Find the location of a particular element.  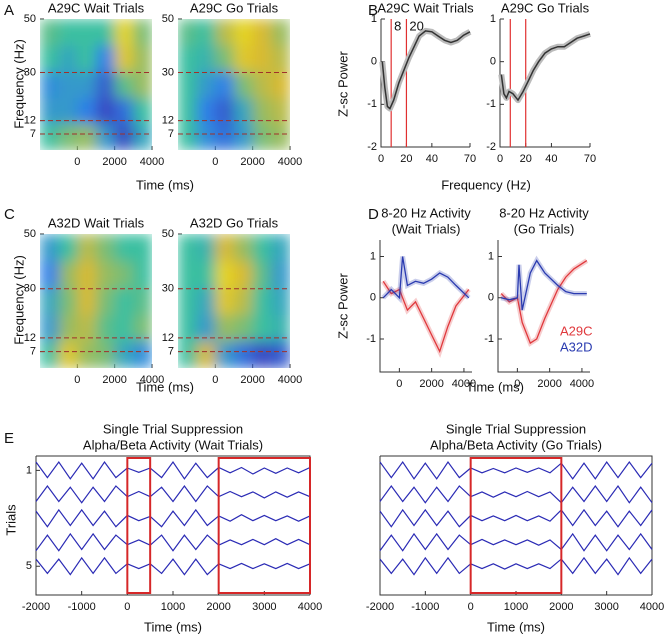

heatmap is located at coordinates (96, 301).